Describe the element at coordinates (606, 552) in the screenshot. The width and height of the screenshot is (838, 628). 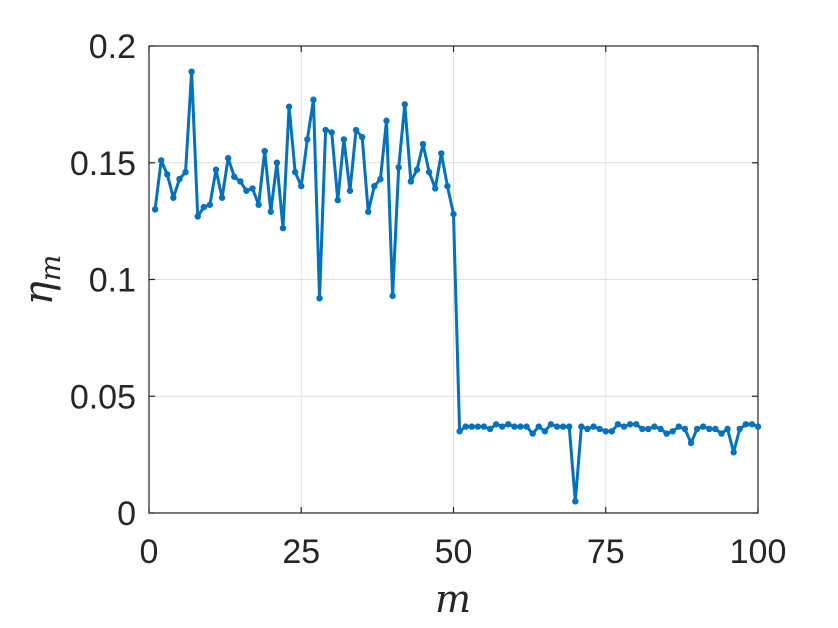
I see `x-tick-label: 75` at that location.